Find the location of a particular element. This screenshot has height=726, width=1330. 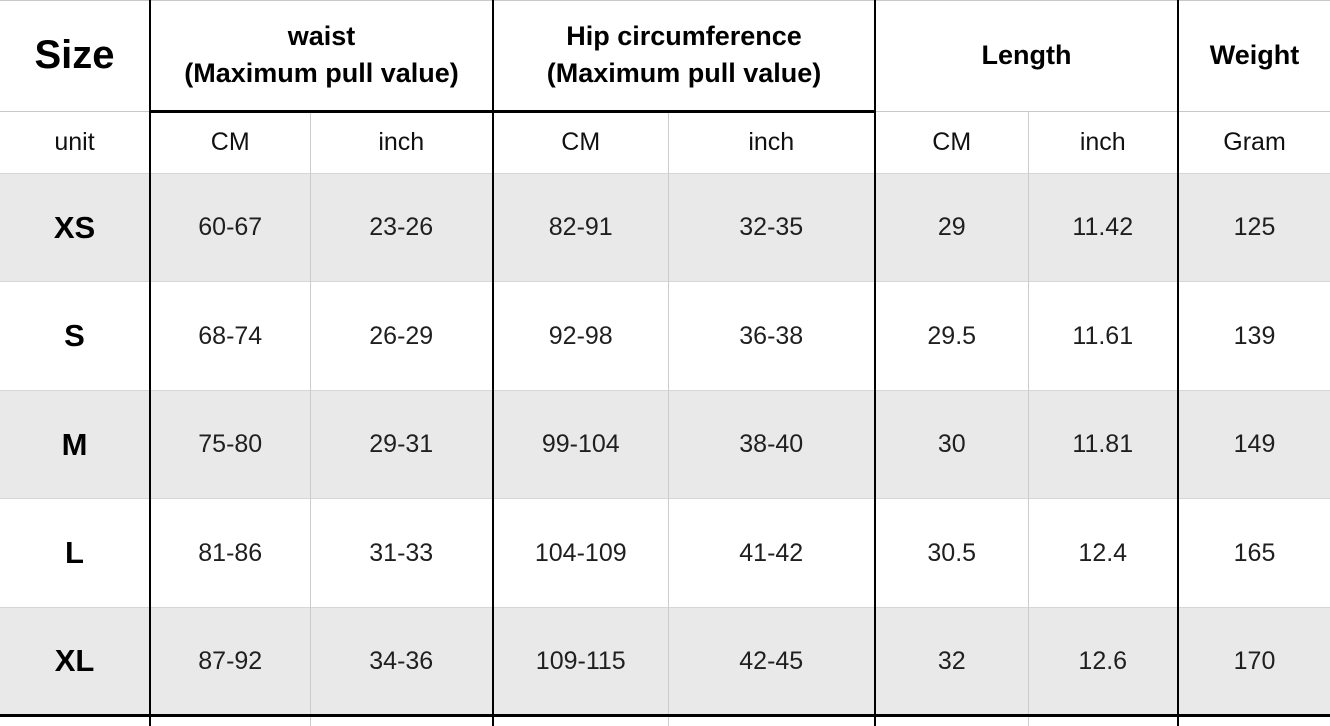

weight-header-label: Weight is located at coordinates (1254, 55).